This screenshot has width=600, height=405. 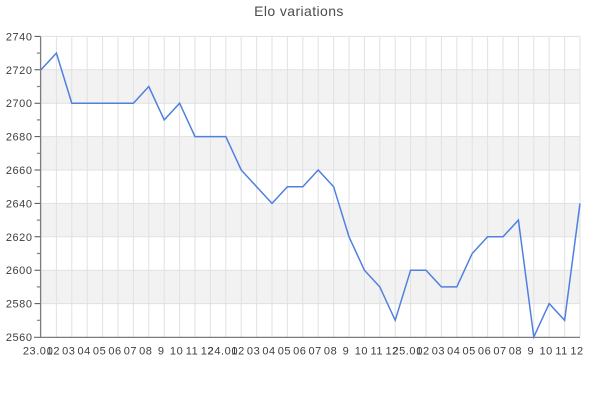 What do you see at coordinates (19, 338) in the screenshot?
I see `svg-text: 2560` at bounding box center [19, 338].